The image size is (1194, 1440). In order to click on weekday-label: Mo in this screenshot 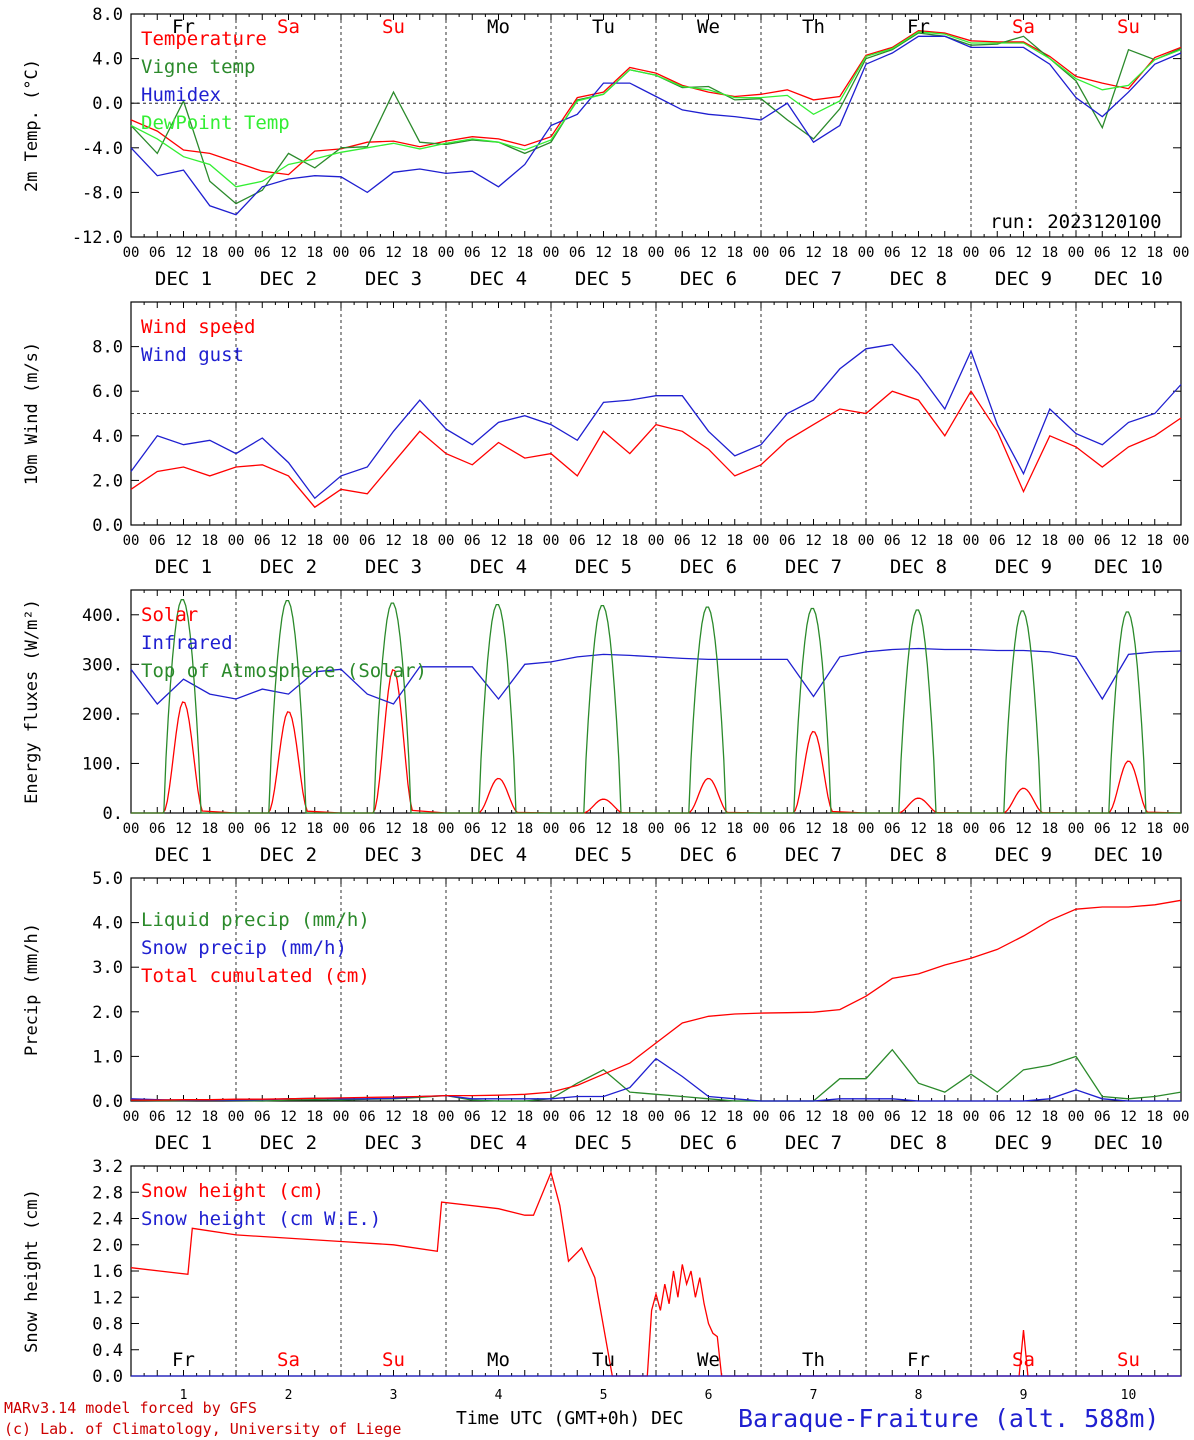, I will do `click(498, 27)`.